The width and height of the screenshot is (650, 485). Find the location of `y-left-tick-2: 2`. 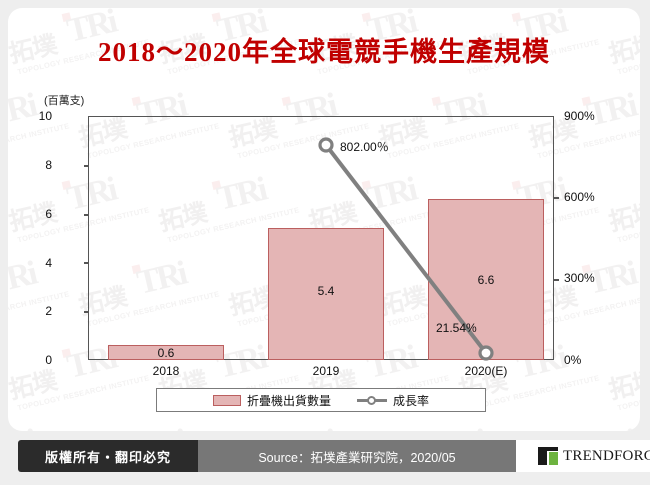

y-left-tick-2: 2 is located at coordinates (48, 311).